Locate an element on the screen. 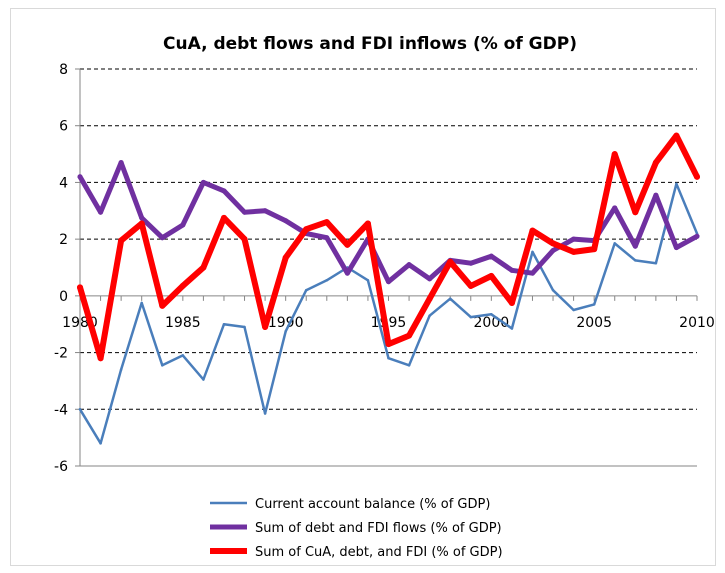 The width and height of the screenshot is (725, 573). y-tick-label: 8 is located at coordinates (63, 70).